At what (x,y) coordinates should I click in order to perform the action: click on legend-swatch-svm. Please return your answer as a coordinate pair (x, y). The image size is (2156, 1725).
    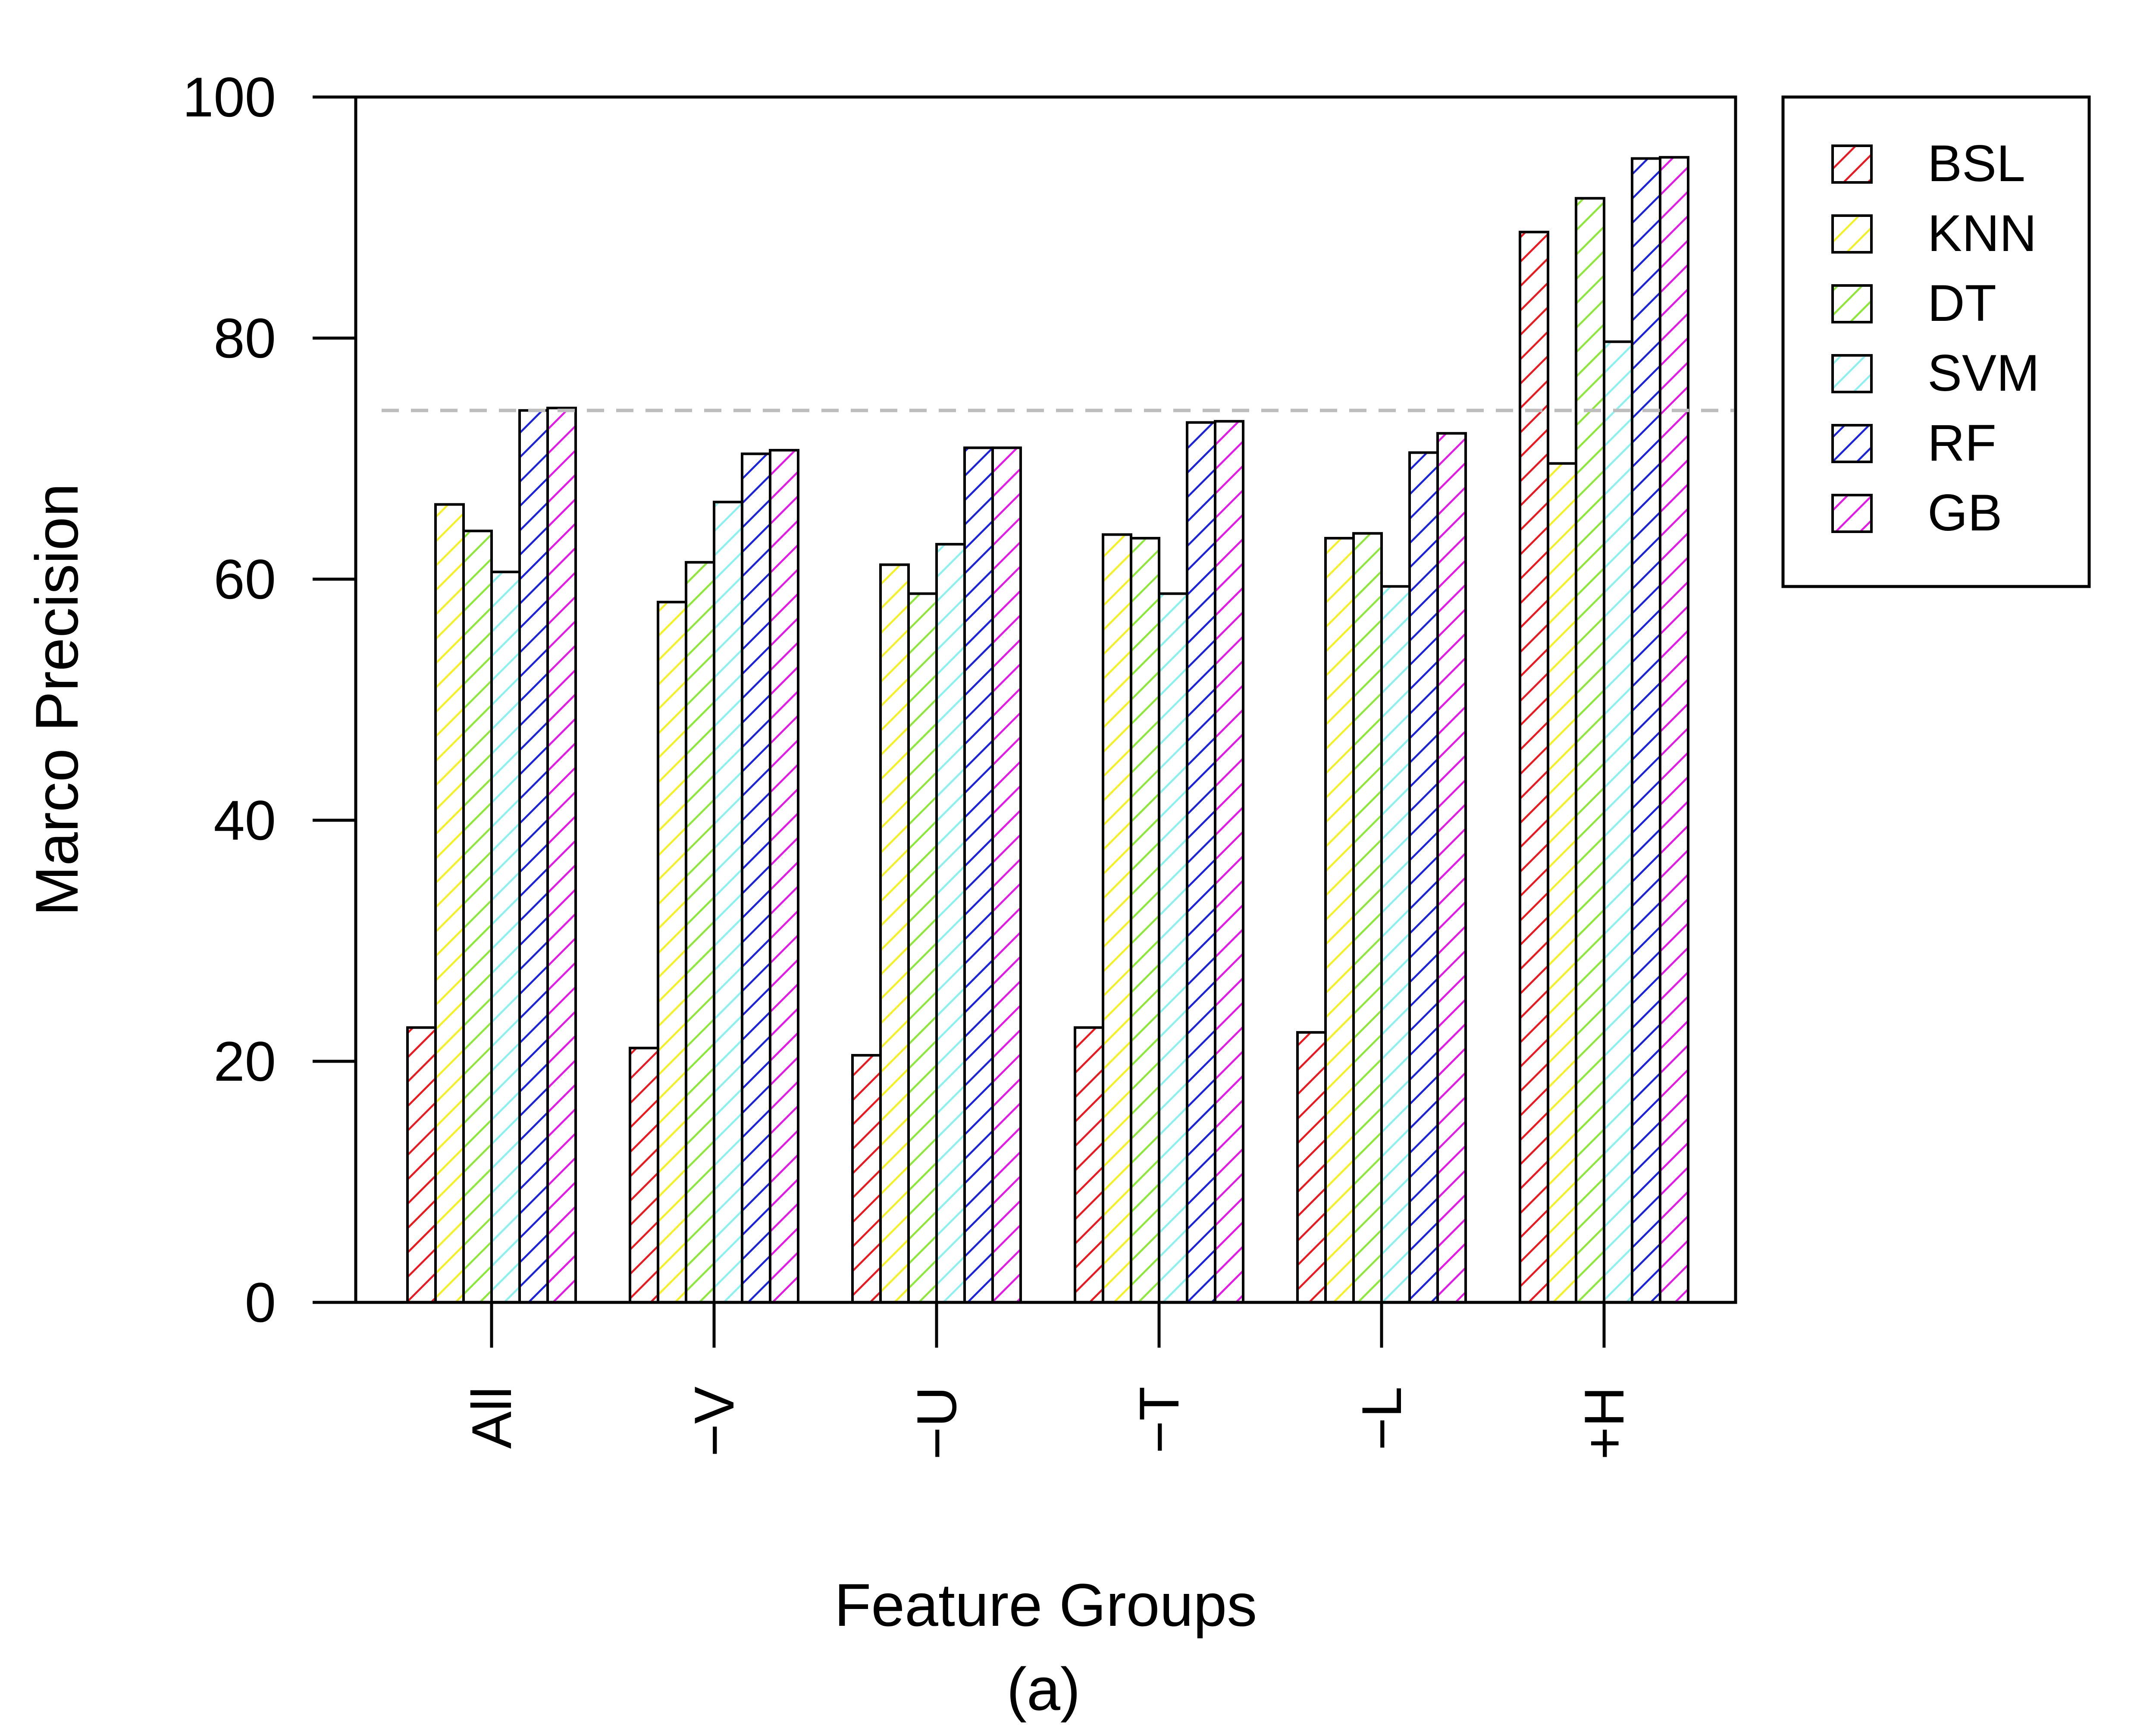
    Looking at the image, I should click on (1852, 373).